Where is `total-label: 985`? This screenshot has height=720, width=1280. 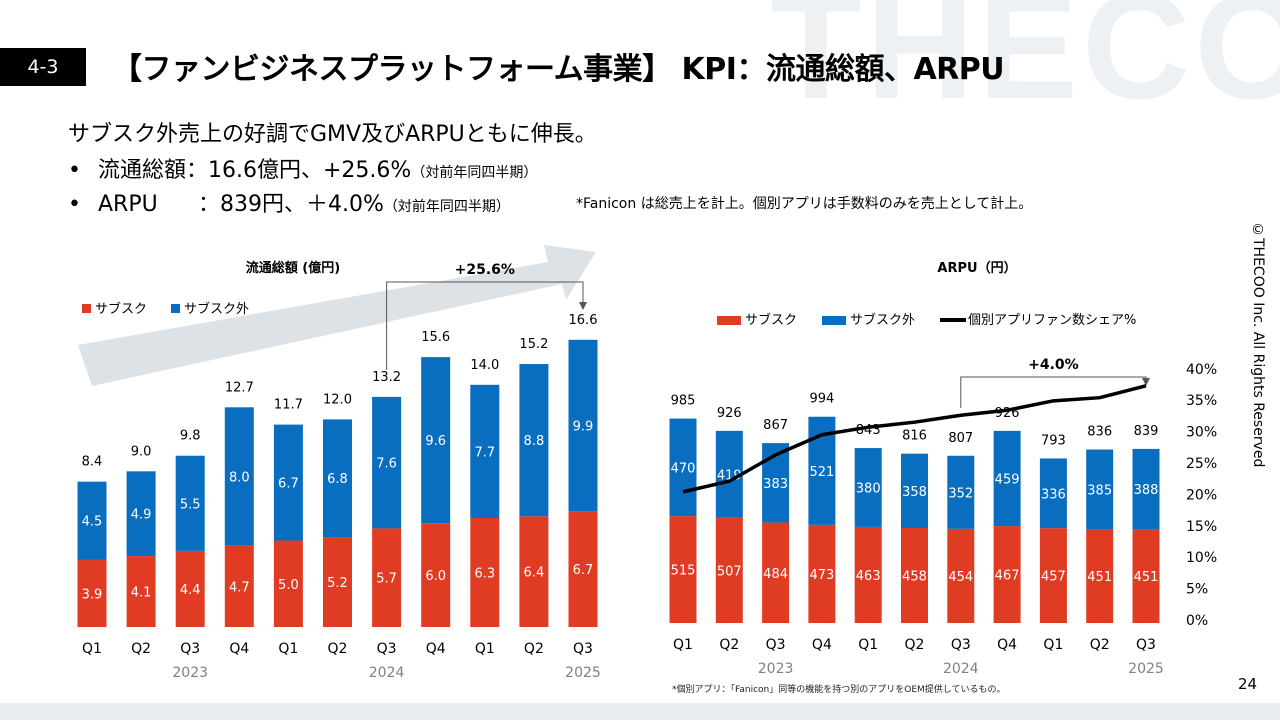
total-label: 985 is located at coordinates (683, 401).